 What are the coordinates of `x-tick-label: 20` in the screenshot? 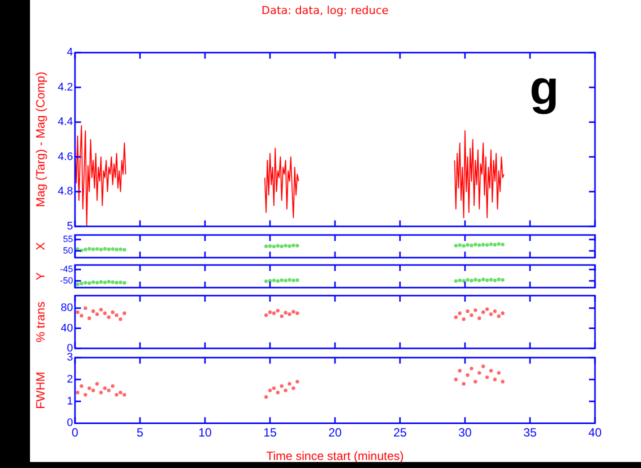 It's located at (335, 433).